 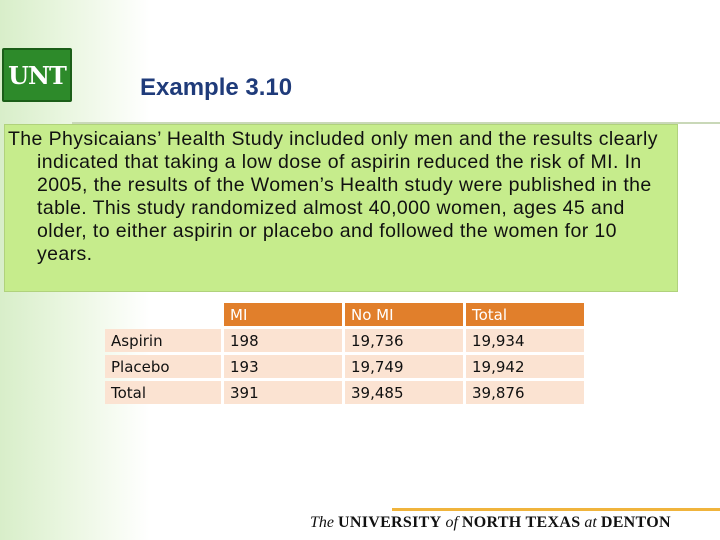 I want to click on table-cell: 391, so click(x=283, y=392).